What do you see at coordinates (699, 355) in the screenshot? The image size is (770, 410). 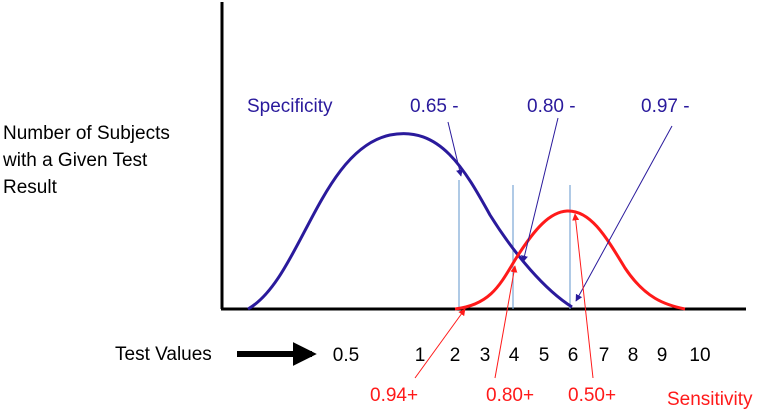 I see `tick-label: 10` at bounding box center [699, 355].